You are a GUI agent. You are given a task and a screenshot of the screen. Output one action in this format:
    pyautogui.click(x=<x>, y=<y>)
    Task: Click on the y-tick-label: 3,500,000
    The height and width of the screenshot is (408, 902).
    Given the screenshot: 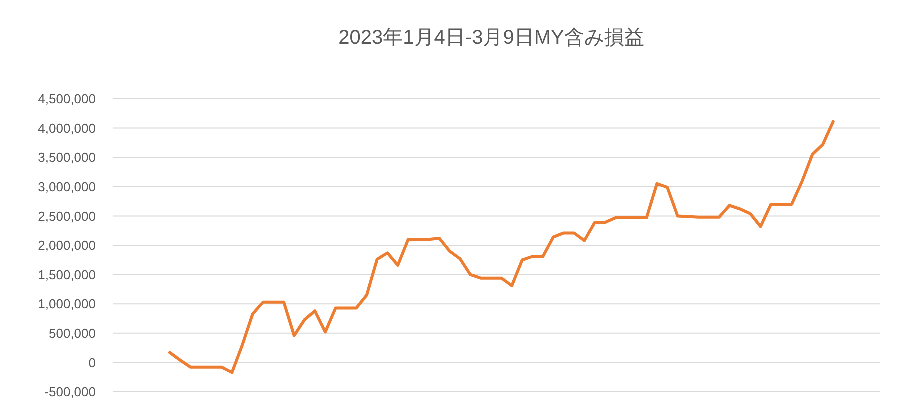 What is the action you would take?
    pyautogui.click(x=67, y=158)
    